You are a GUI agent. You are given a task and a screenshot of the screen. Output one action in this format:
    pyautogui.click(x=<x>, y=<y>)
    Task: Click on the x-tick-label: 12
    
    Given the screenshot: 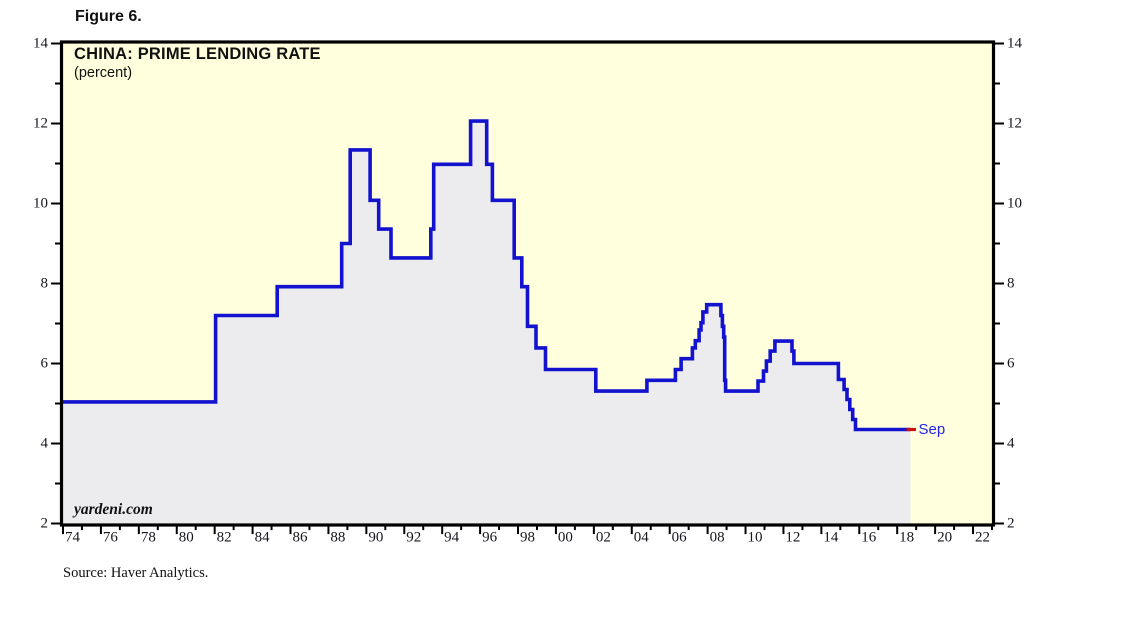 What is the action you would take?
    pyautogui.click(x=792, y=538)
    